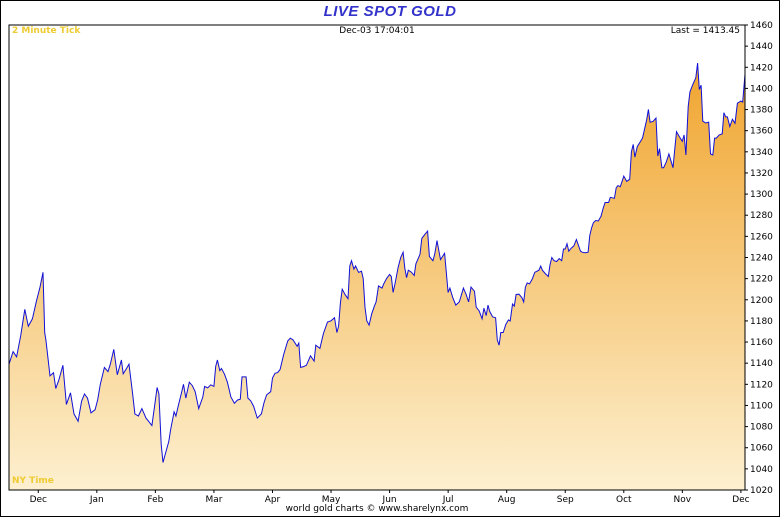 Image resolution: width=780 pixels, height=517 pixels. What do you see at coordinates (761, 470) in the screenshot?
I see `y-axis-label: 1040` at bounding box center [761, 470].